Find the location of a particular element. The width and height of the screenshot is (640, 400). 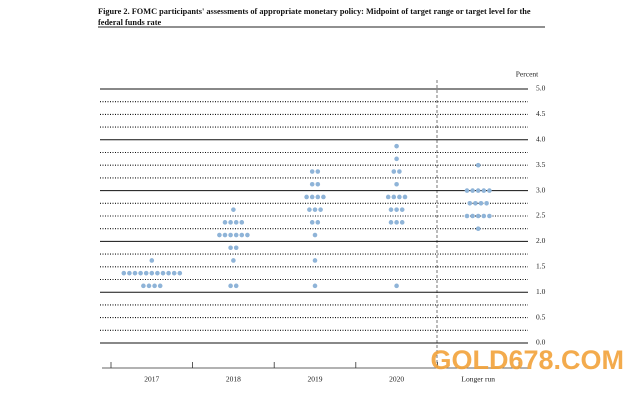

y-axis-label: Percent is located at coordinates (527, 74).